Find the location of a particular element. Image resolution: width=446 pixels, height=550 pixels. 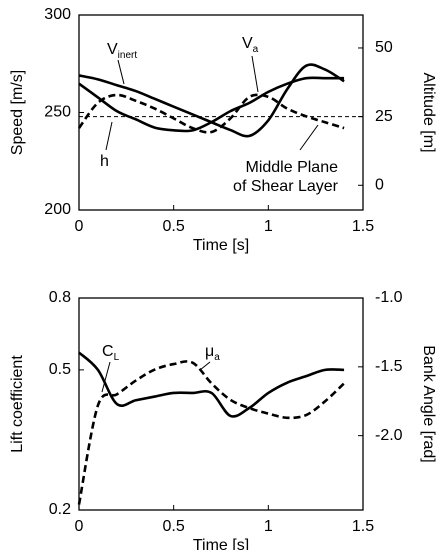

series-label: Va is located at coordinates (250, 44).